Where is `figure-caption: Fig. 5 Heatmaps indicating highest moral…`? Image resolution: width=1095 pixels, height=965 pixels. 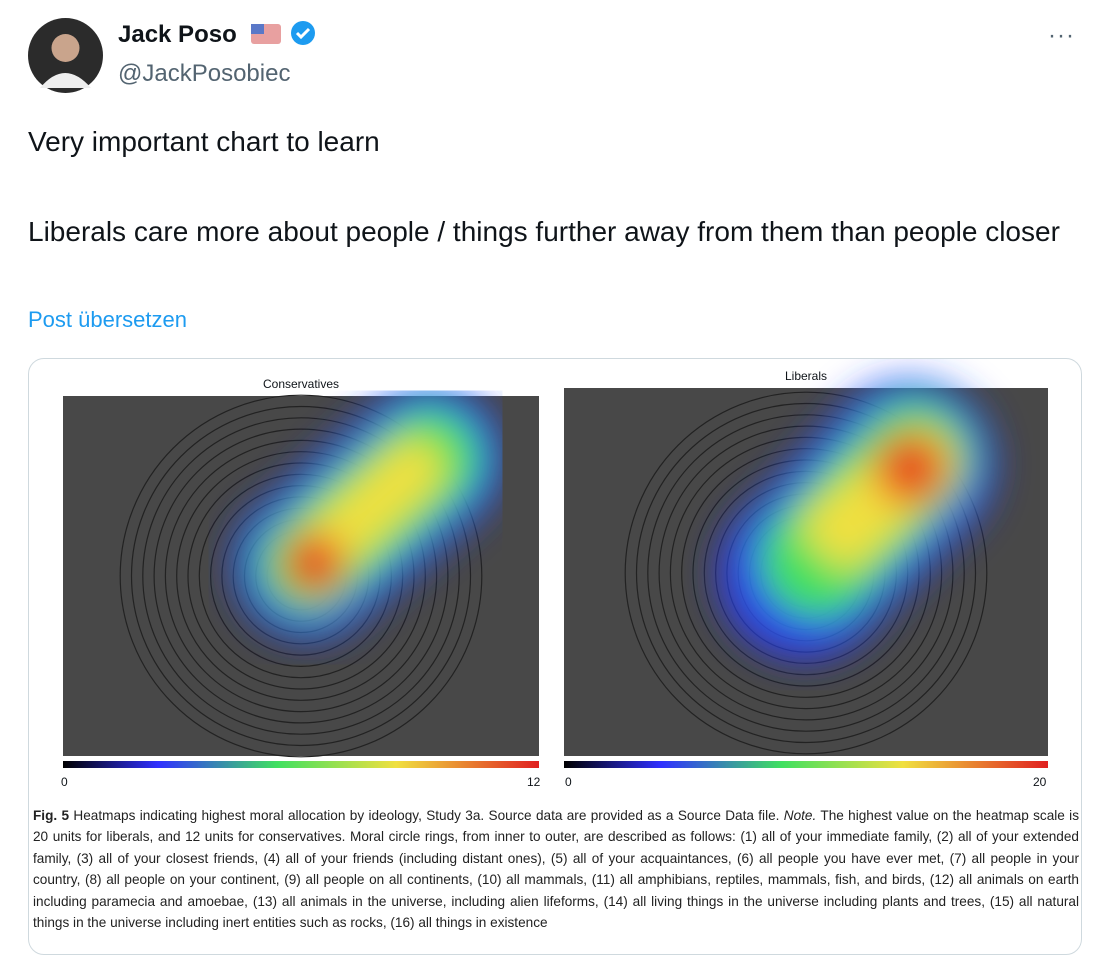 figure-caption: Fig. 5 Heatmaps indicating highest moral… is located at coordinates (556, 869).